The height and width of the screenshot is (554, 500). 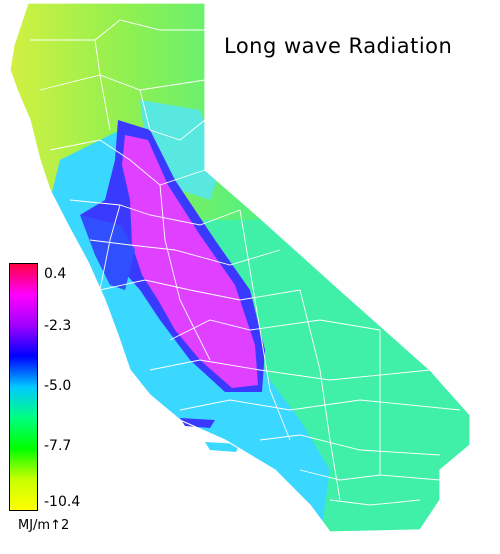 I want to click on color-legend-bar, so click(x=23, y=387).